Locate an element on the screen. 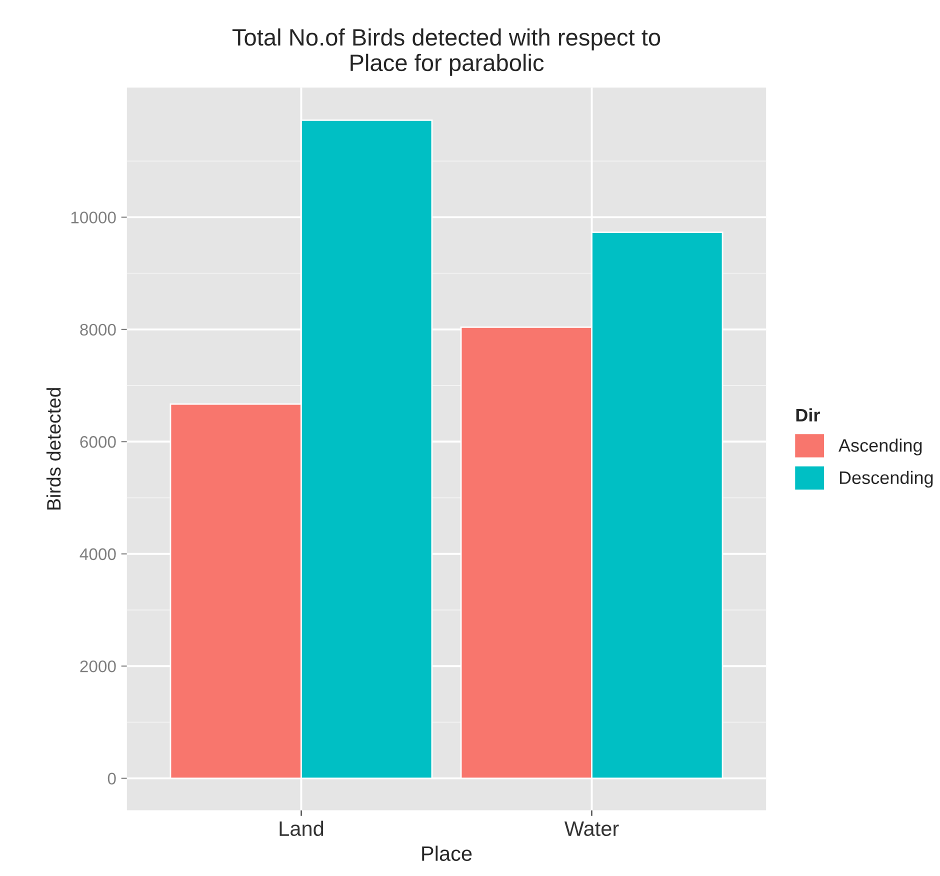 The width and height of the screenshot is (940, 876). y-tick-label: 2000 is located at coordinates (98, 666).